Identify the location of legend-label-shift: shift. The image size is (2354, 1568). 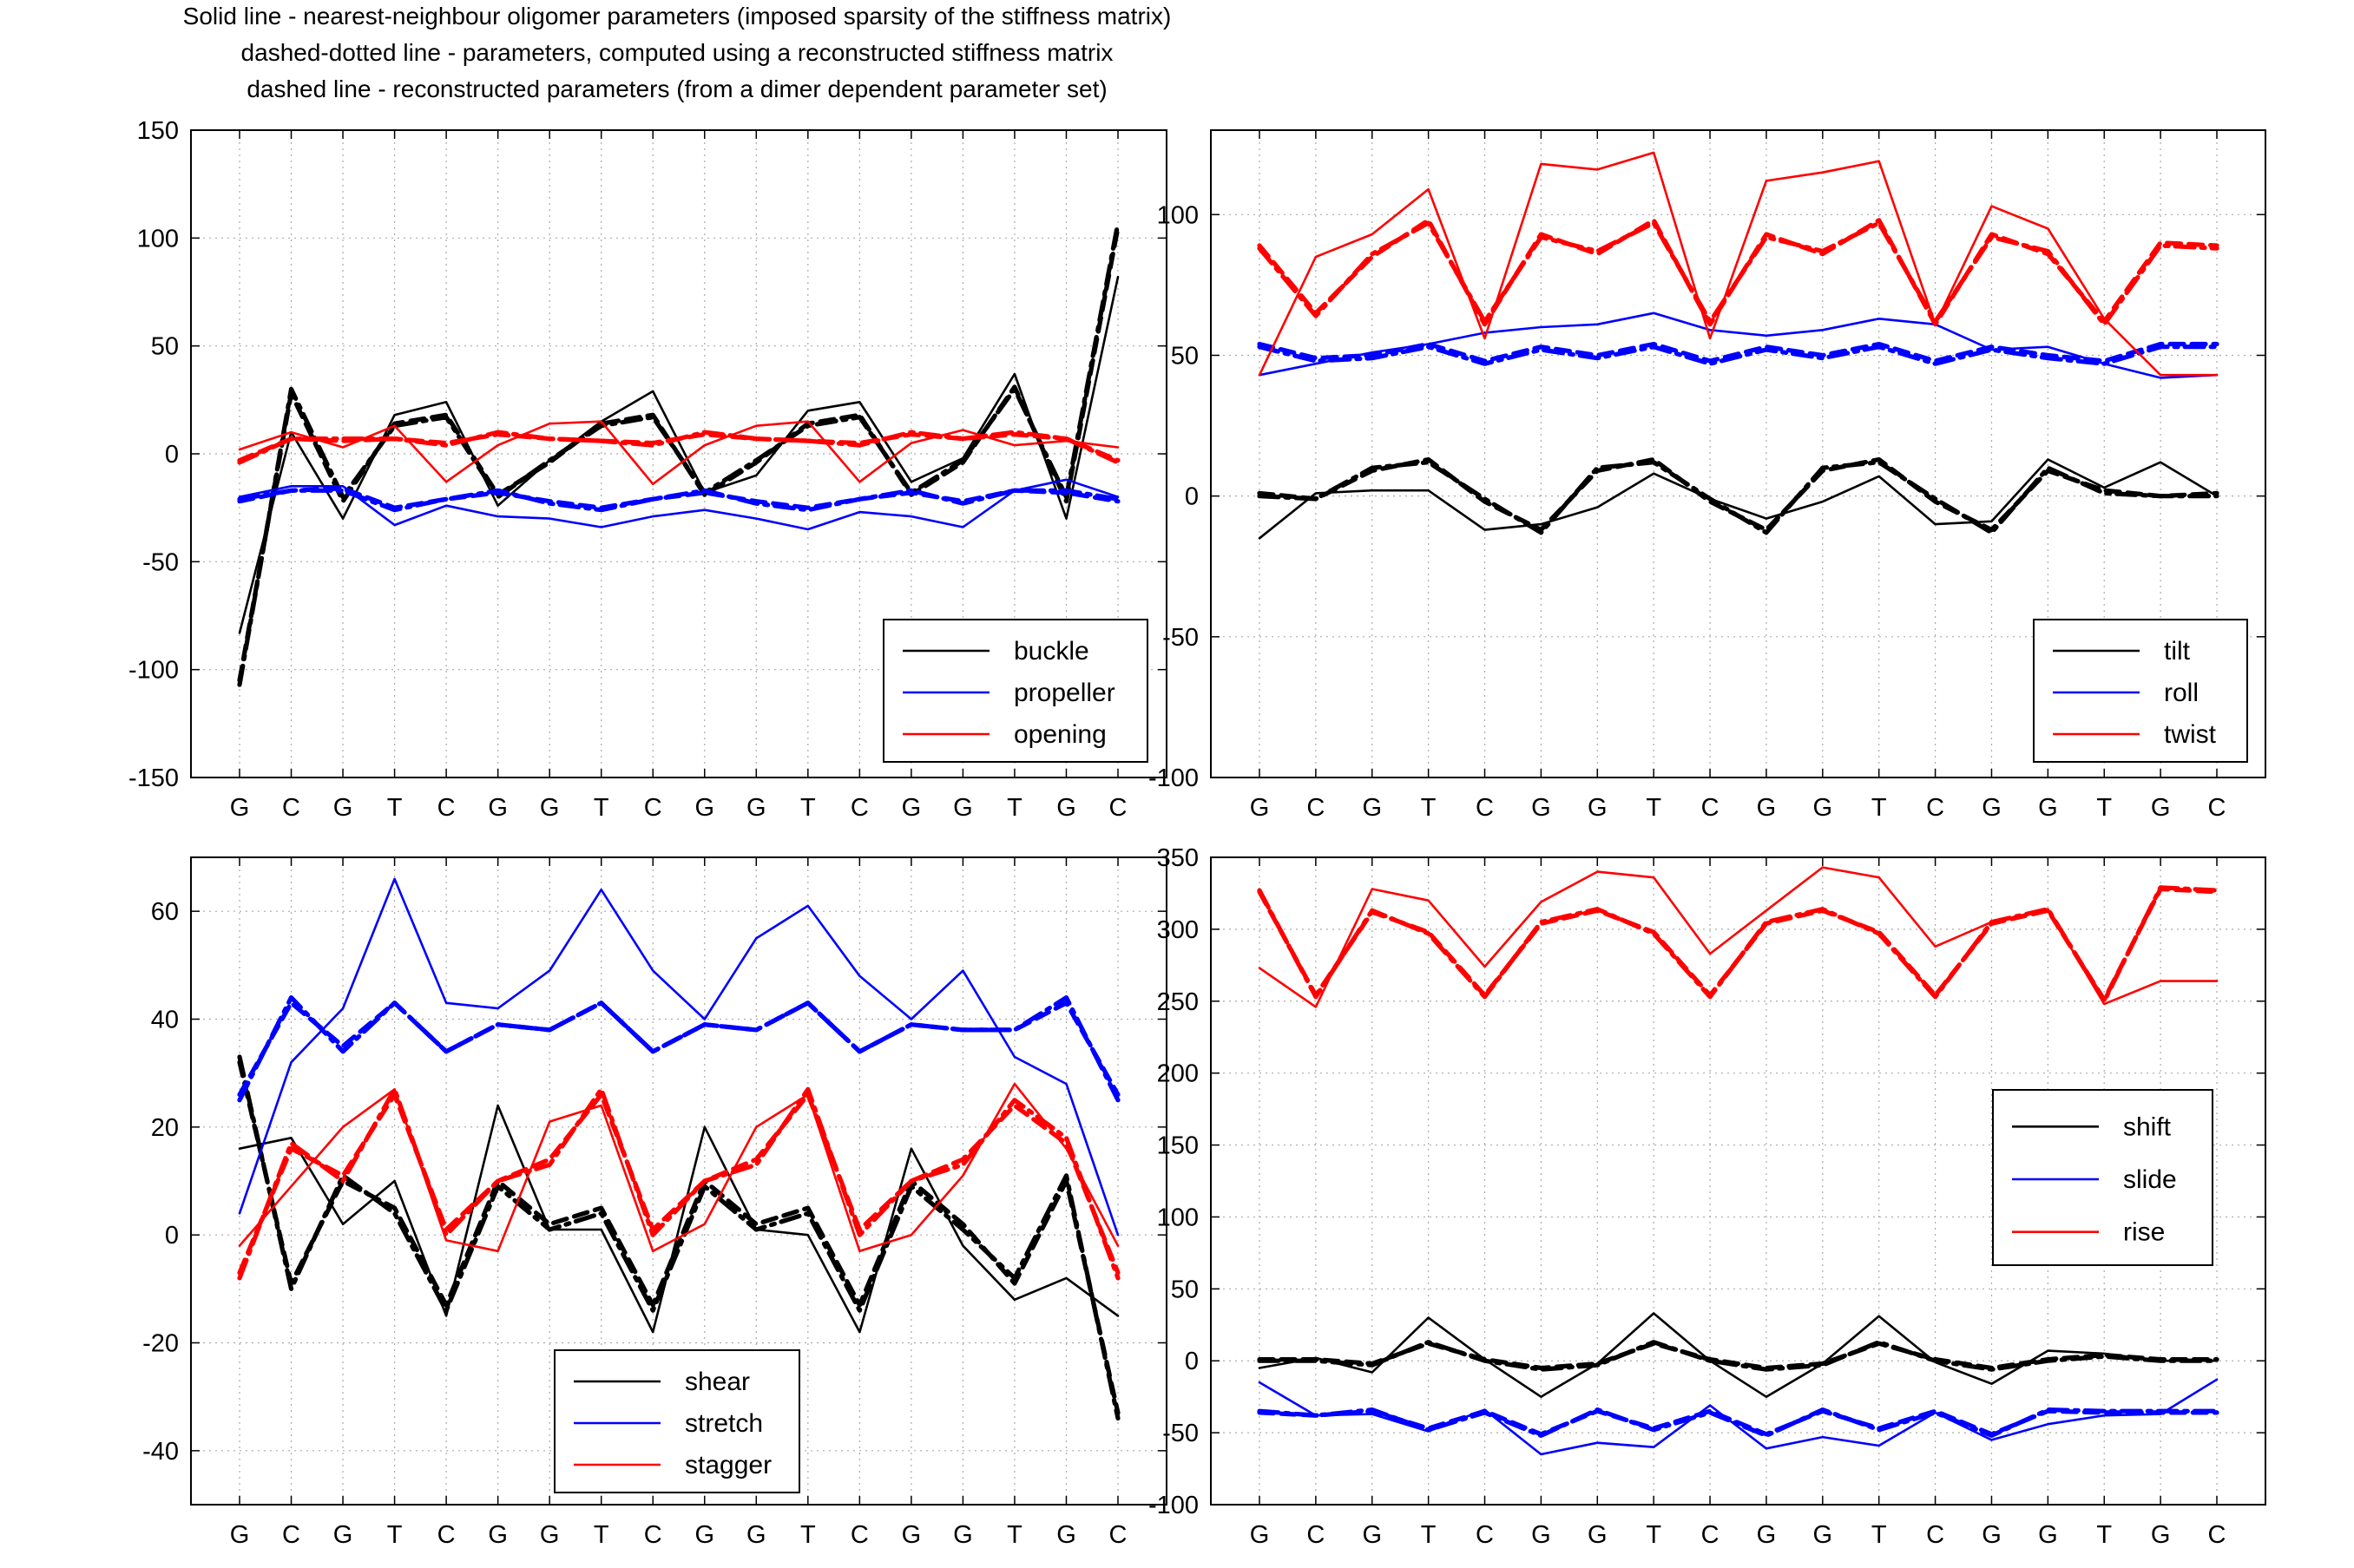
(2147, 1126).